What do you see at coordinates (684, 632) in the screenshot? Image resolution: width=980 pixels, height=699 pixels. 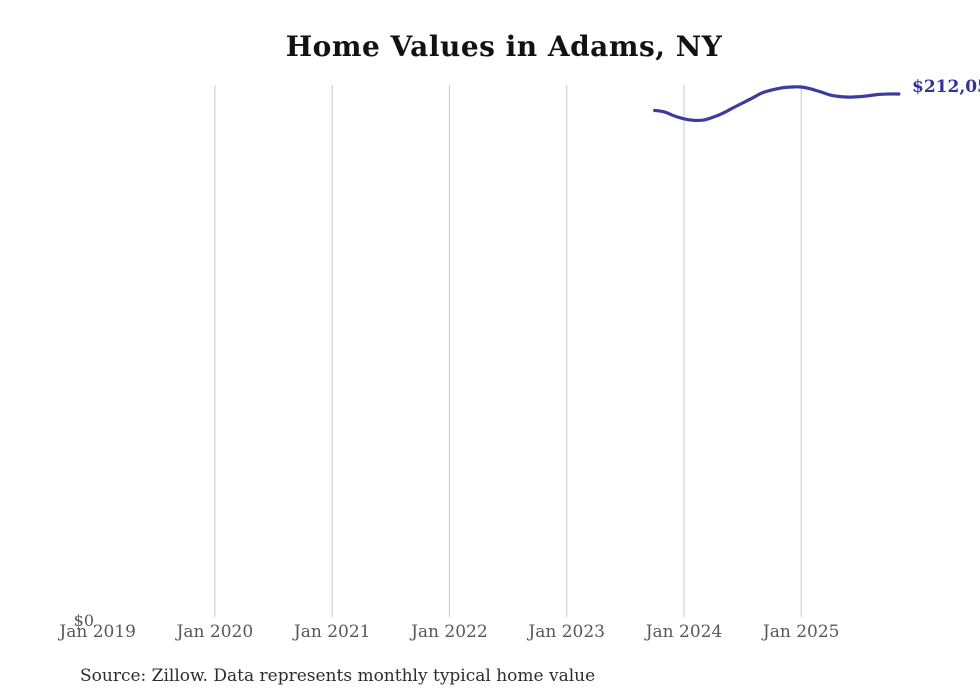 I see `x-axis-tick-label: Jan 2024` at bounding box center [684, 632].